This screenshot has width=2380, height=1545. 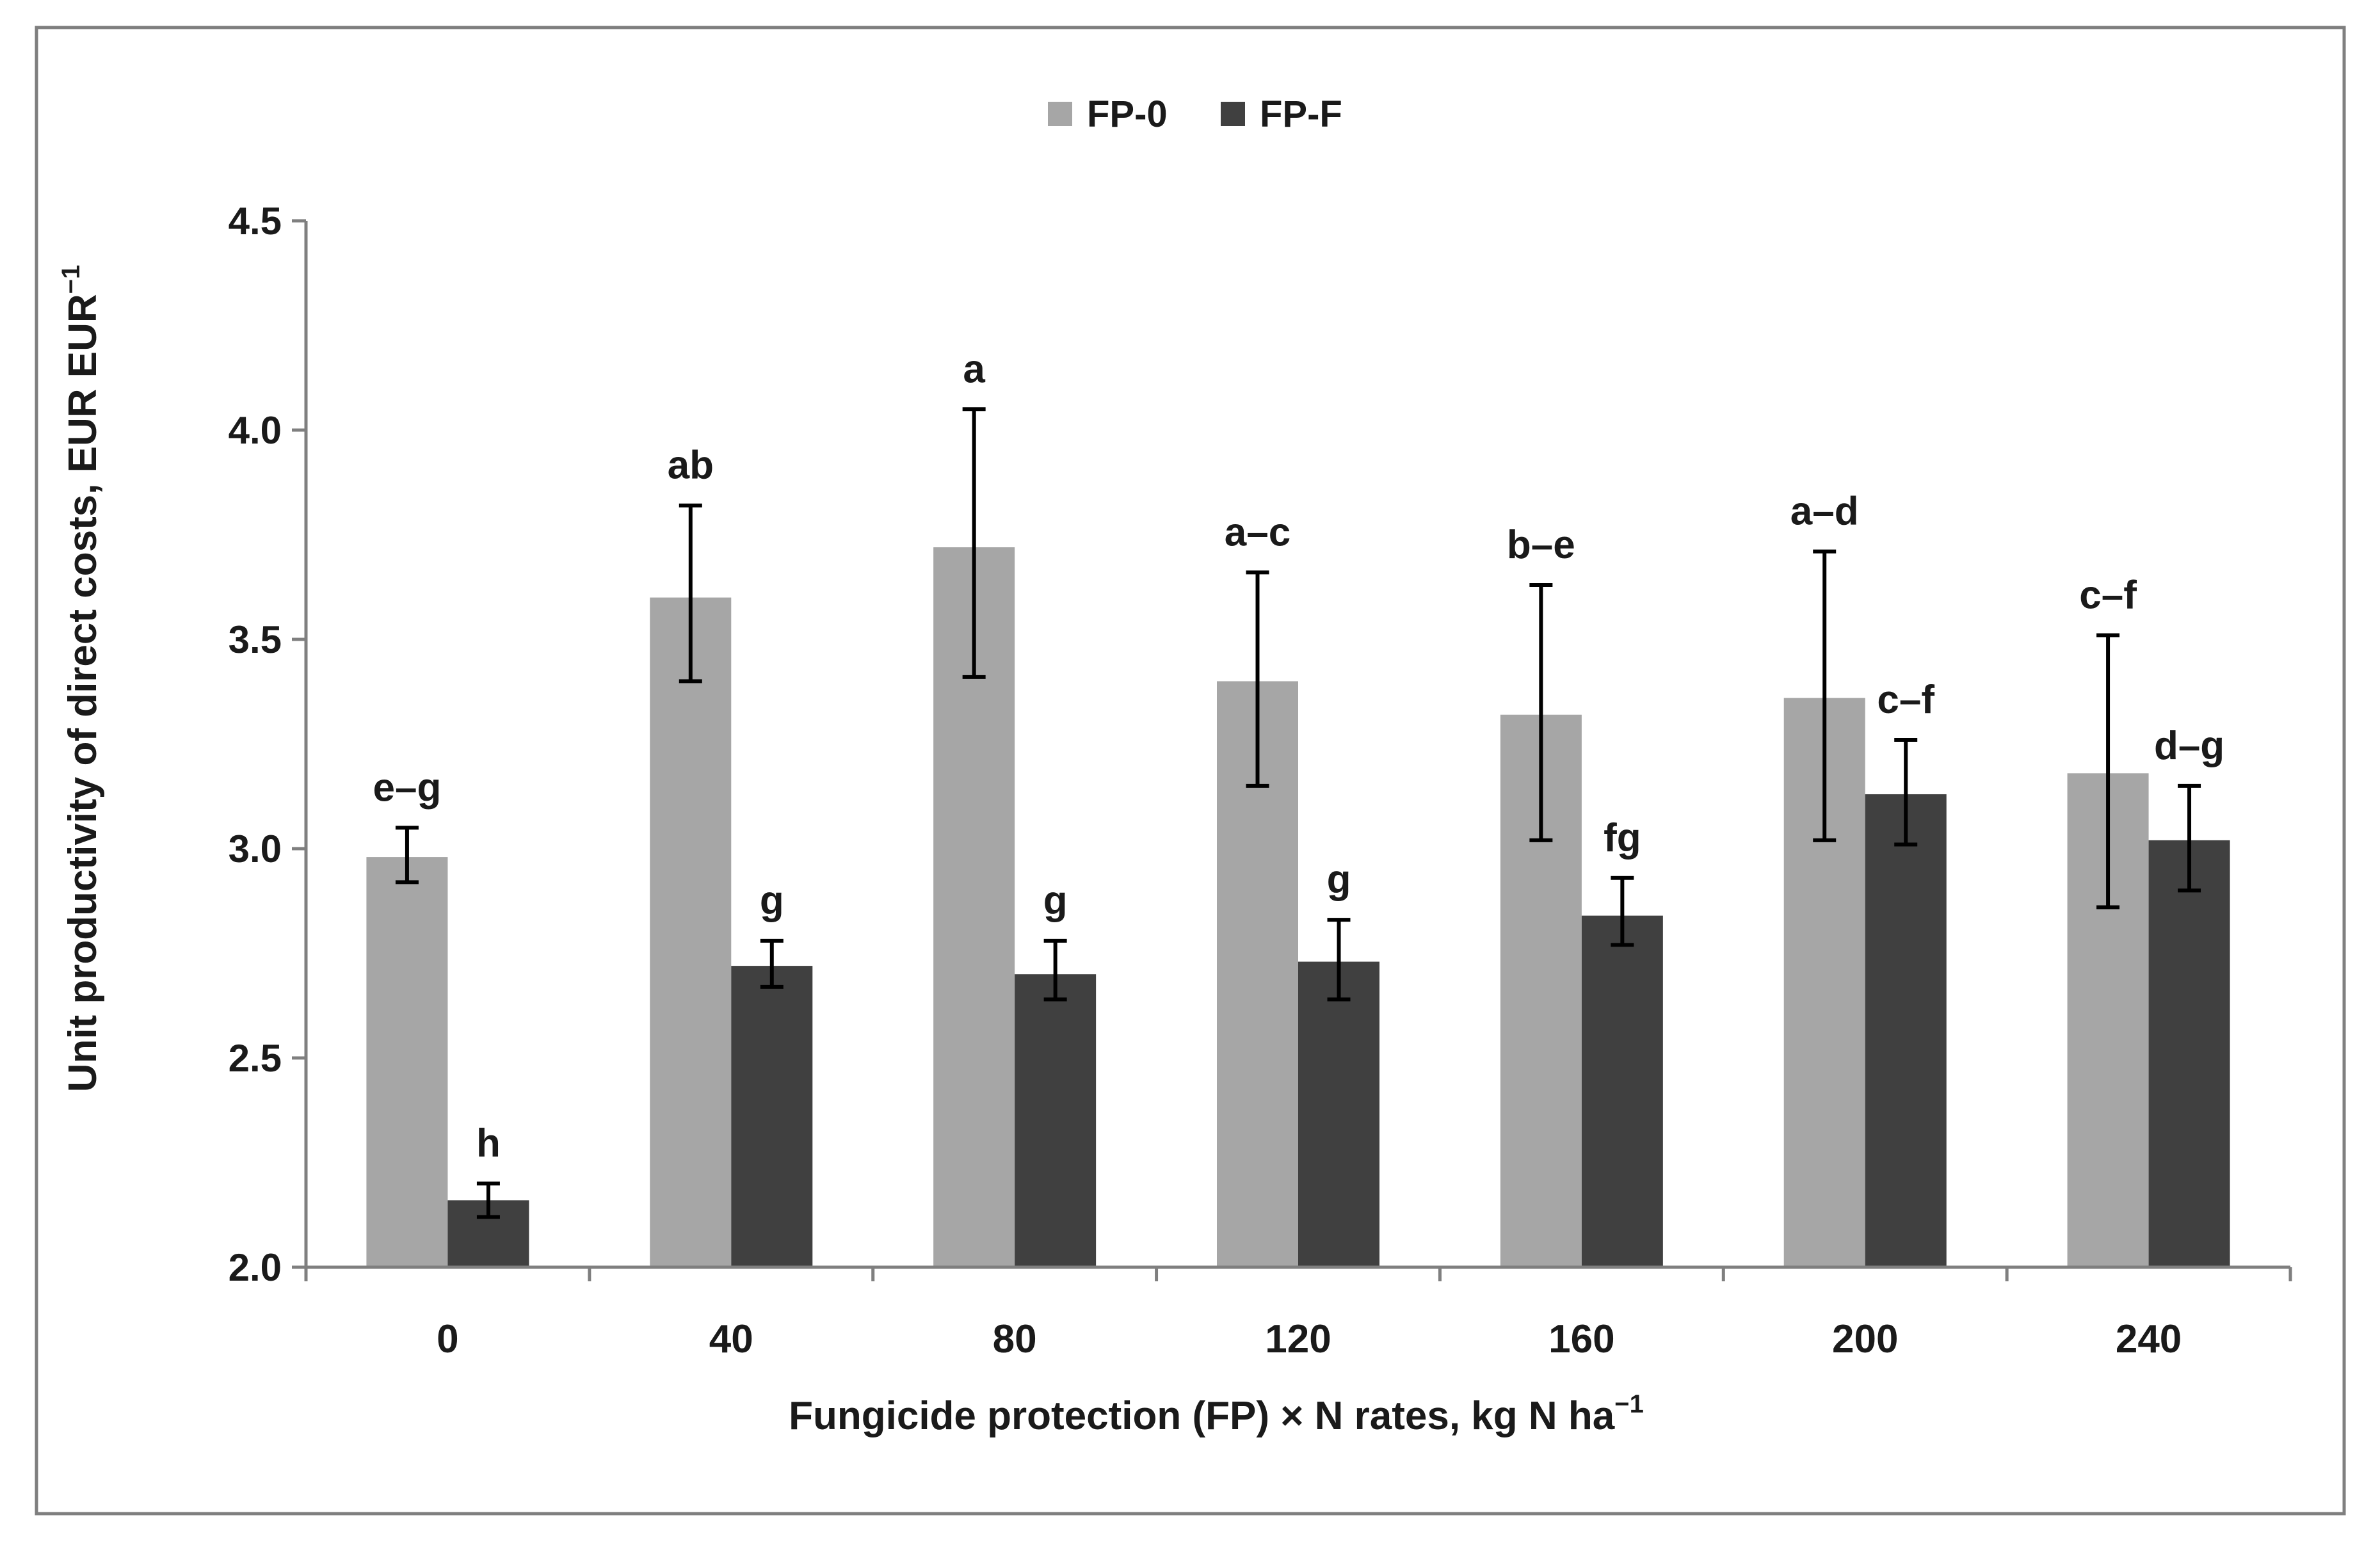 I want to click on legend-label-fp-0: FP-0, so click(x=1127, y=114).